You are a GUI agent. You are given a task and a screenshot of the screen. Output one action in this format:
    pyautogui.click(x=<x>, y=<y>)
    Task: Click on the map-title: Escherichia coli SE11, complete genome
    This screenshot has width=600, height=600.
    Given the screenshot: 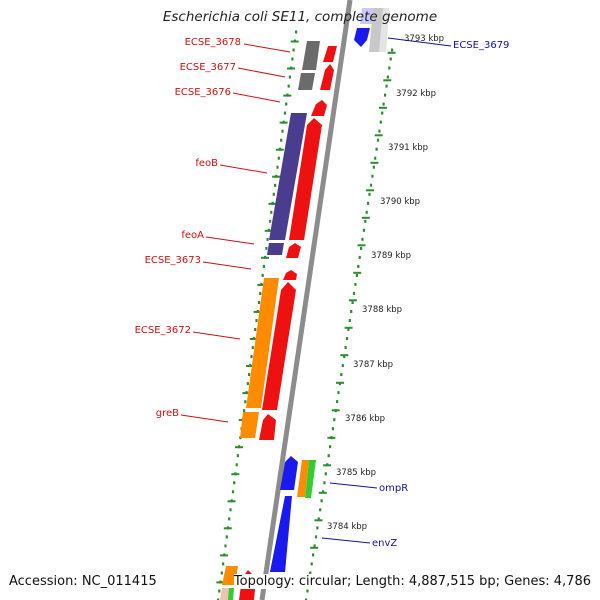 What is the action you would take?
    pyautogui.click(x=300, y=17)
    